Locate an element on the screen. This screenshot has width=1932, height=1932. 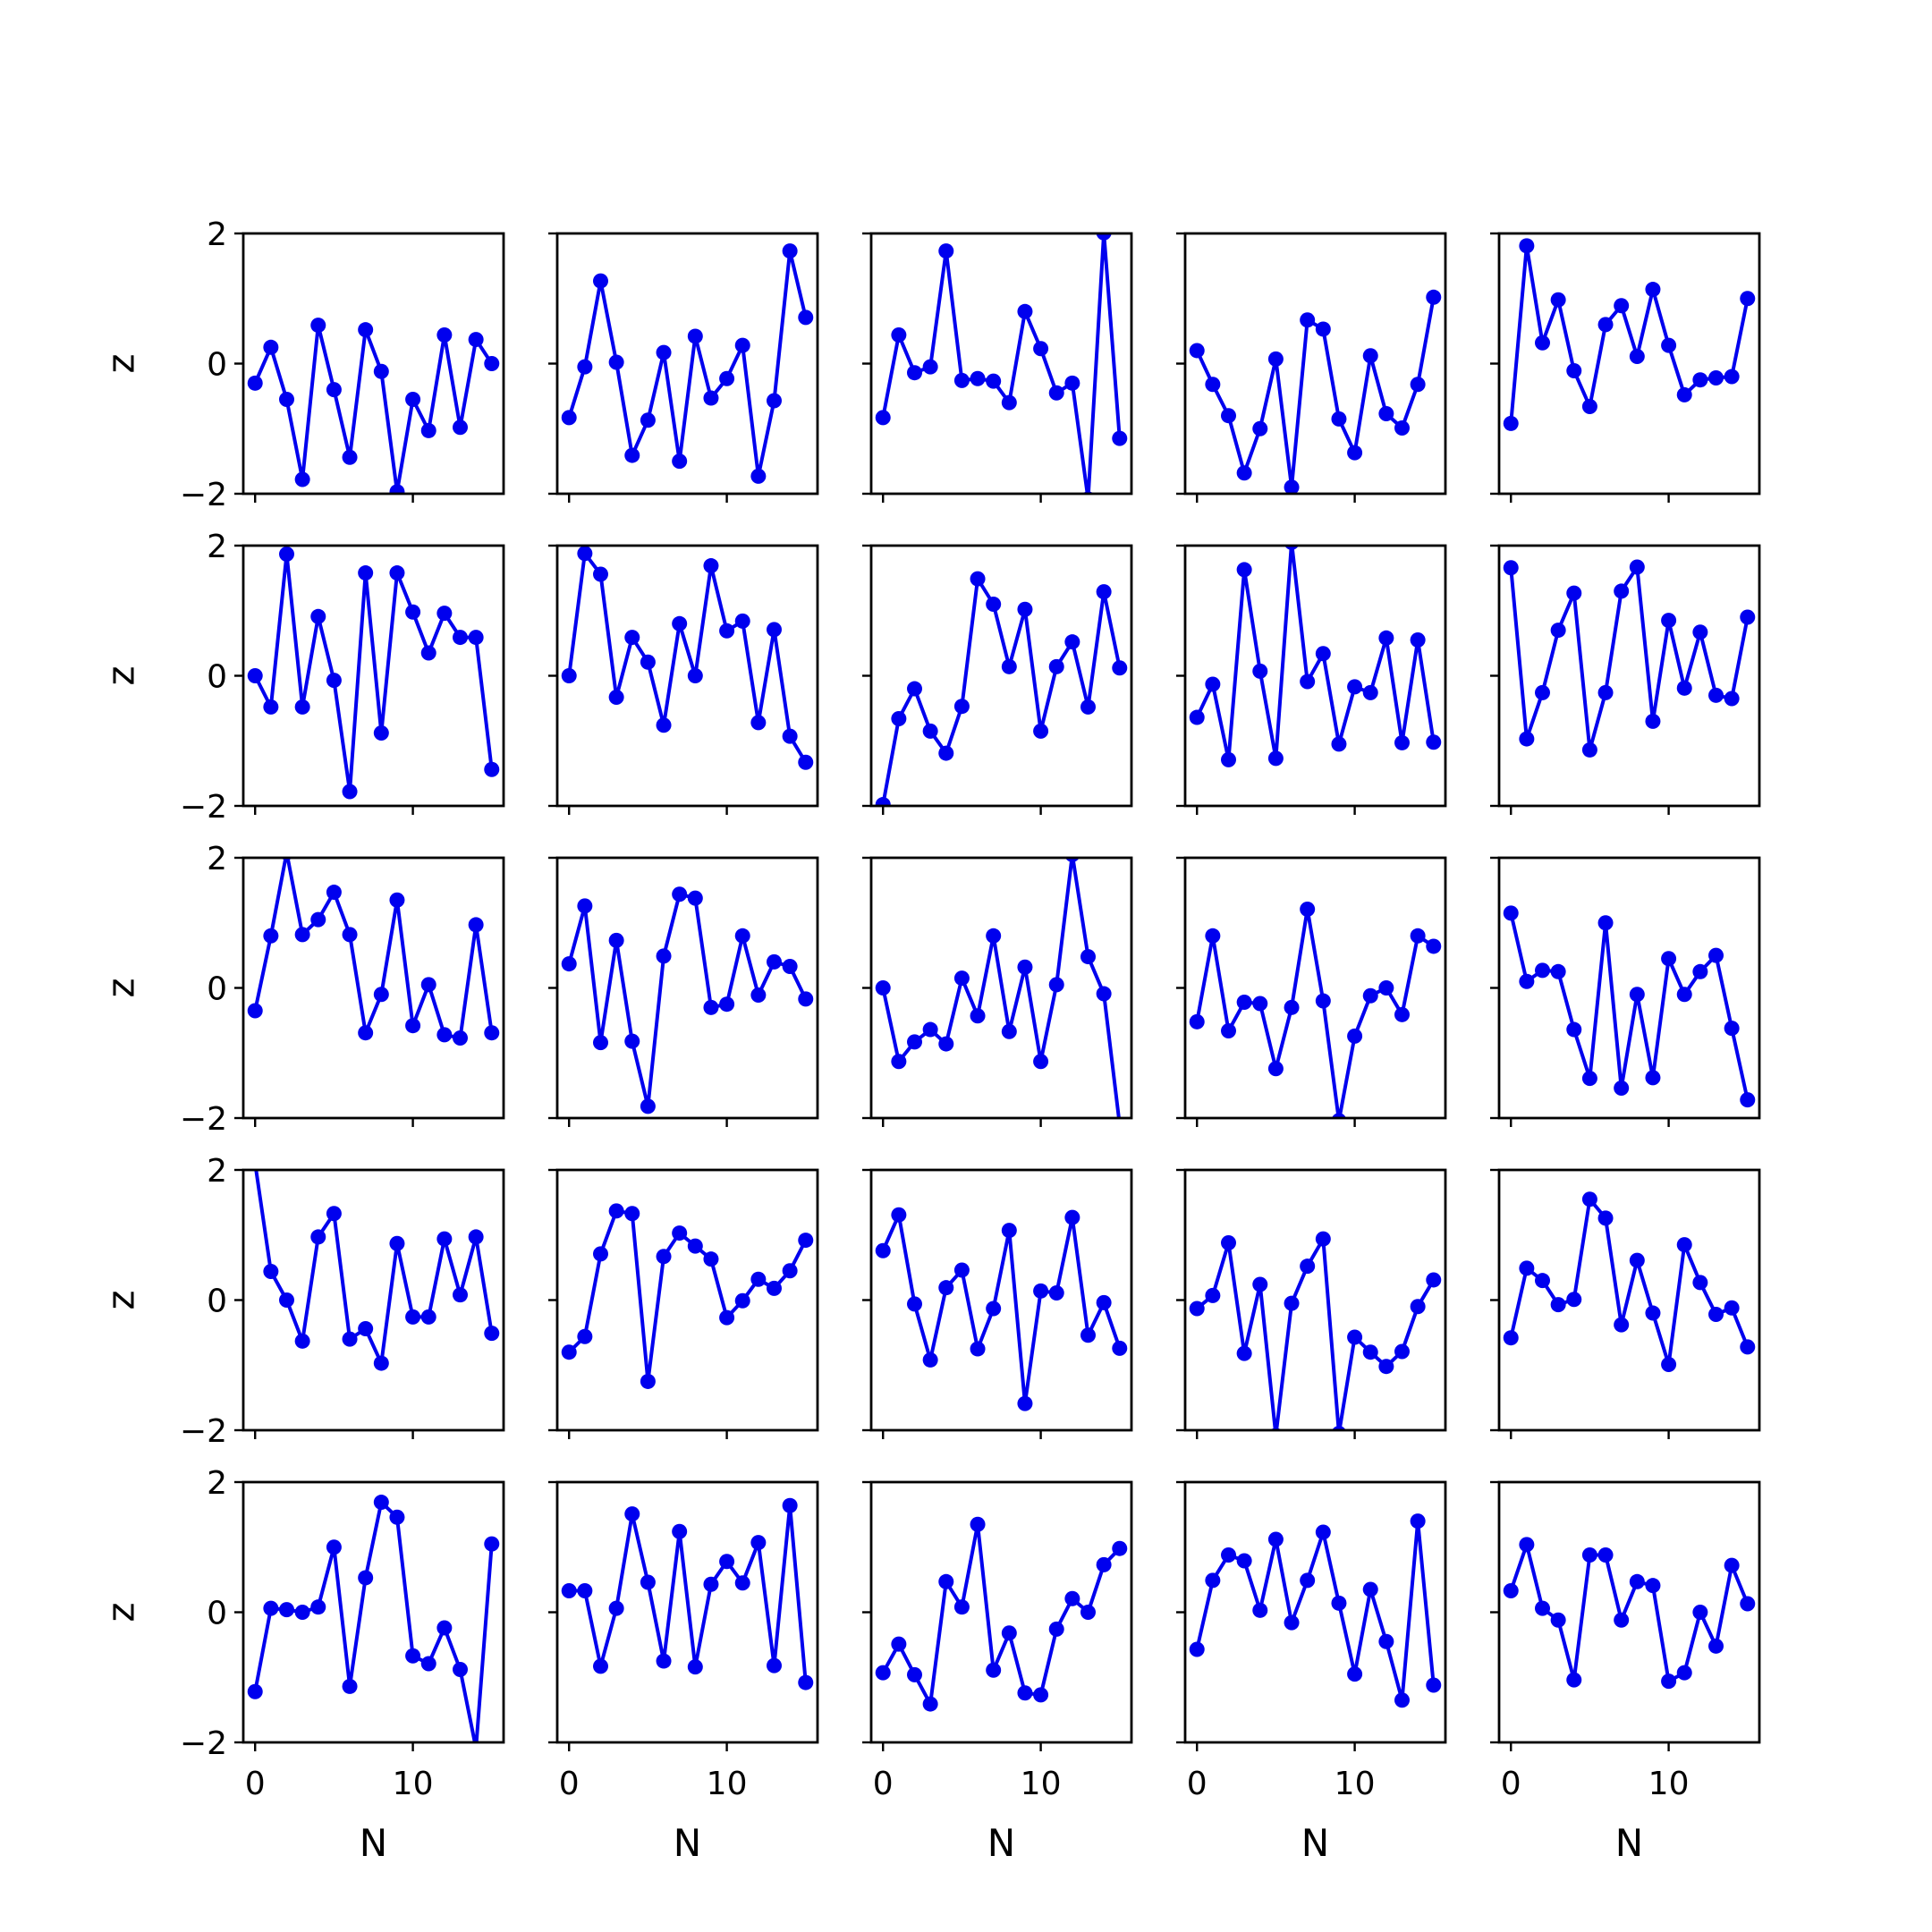
subplot-r2-c2 is located at coordinates (683, 679).